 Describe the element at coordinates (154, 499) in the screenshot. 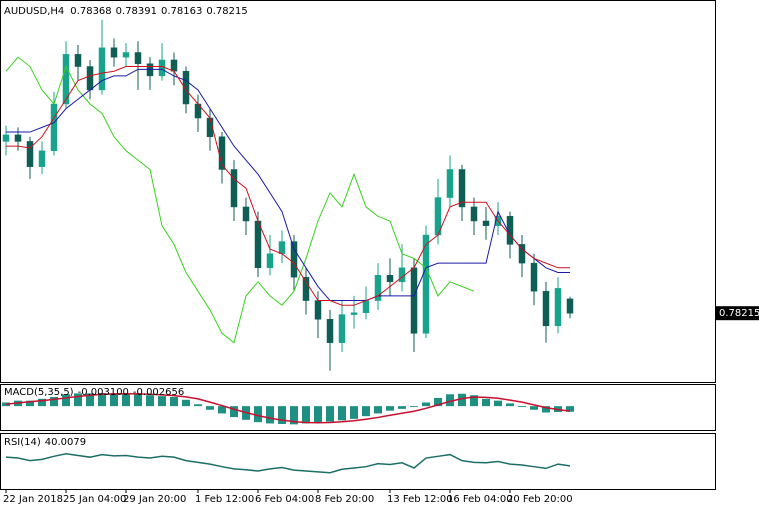

I see `x-tick-label: 29 Jan 20:00` at that location.